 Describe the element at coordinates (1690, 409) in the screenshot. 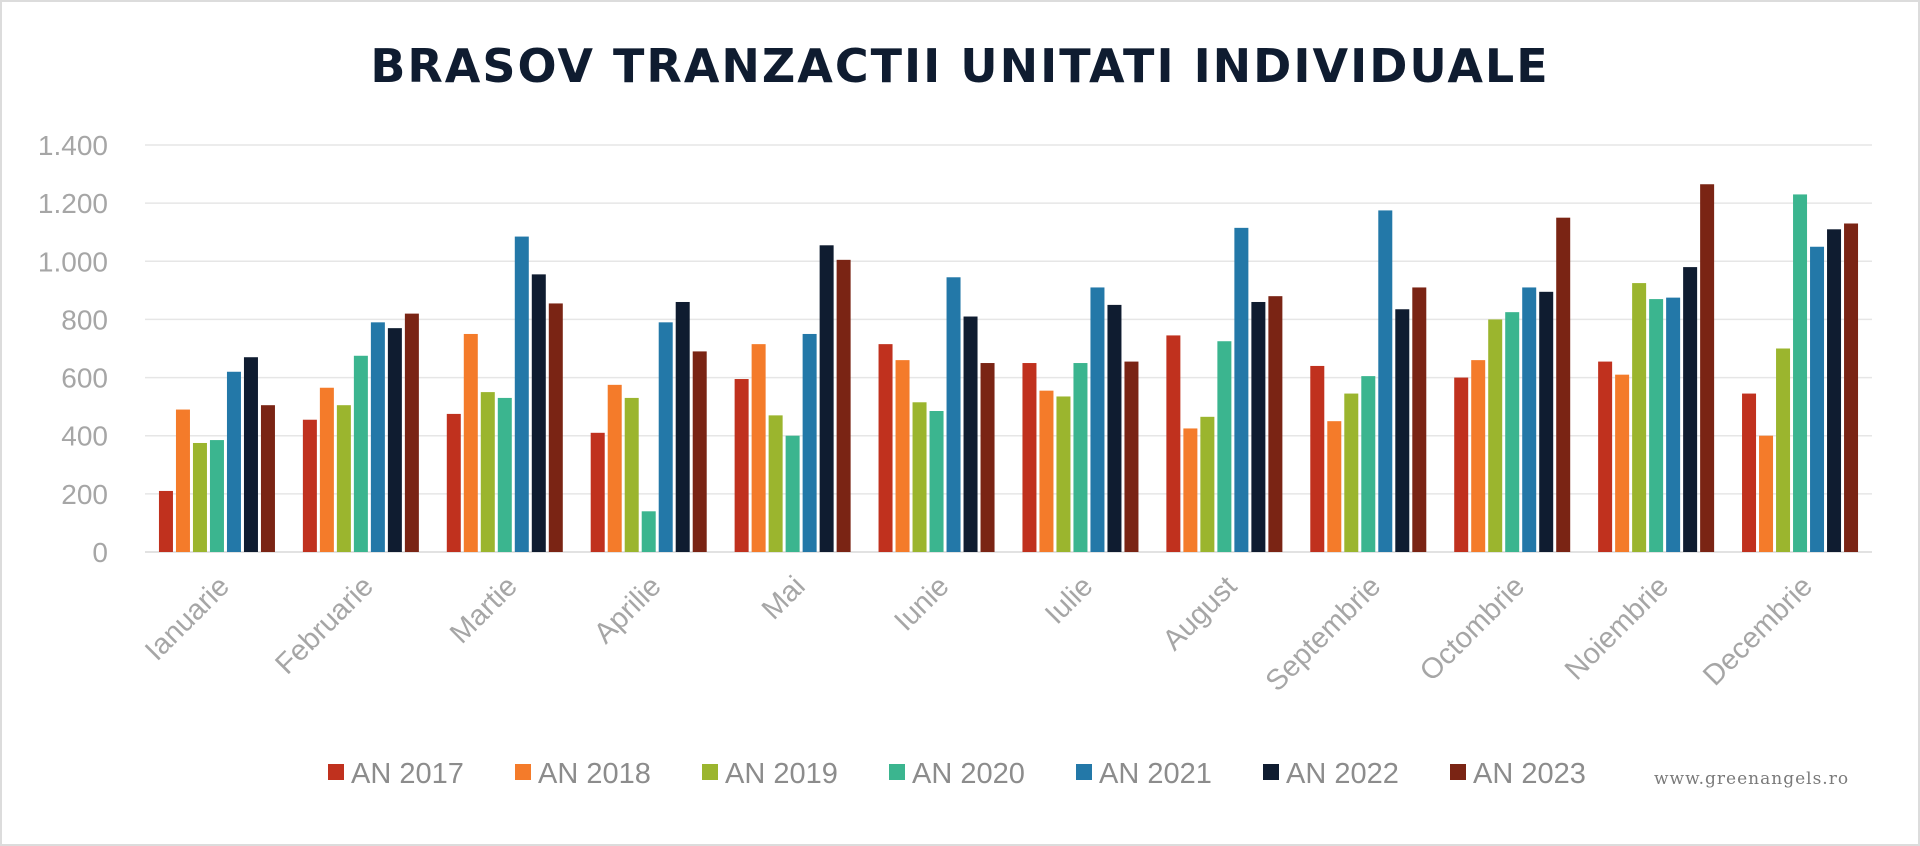

I see `bar-an-2022-noiembrie` at that location.